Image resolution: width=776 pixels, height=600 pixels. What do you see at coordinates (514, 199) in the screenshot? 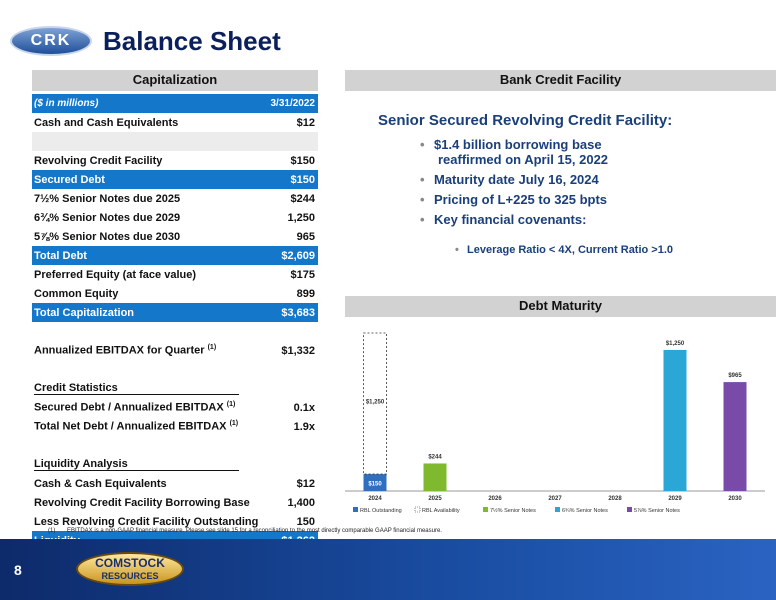
I see `bullet-item: Pricing of L+225 to 325 bpts` at bounding box center [514, 199].